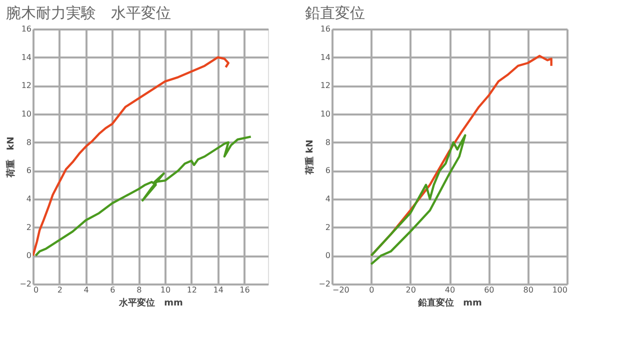 The image size is (618, 360). Describe the element at coordinates (165, 290) in the screenshot. I see `x-tick-label: 10` at that location.